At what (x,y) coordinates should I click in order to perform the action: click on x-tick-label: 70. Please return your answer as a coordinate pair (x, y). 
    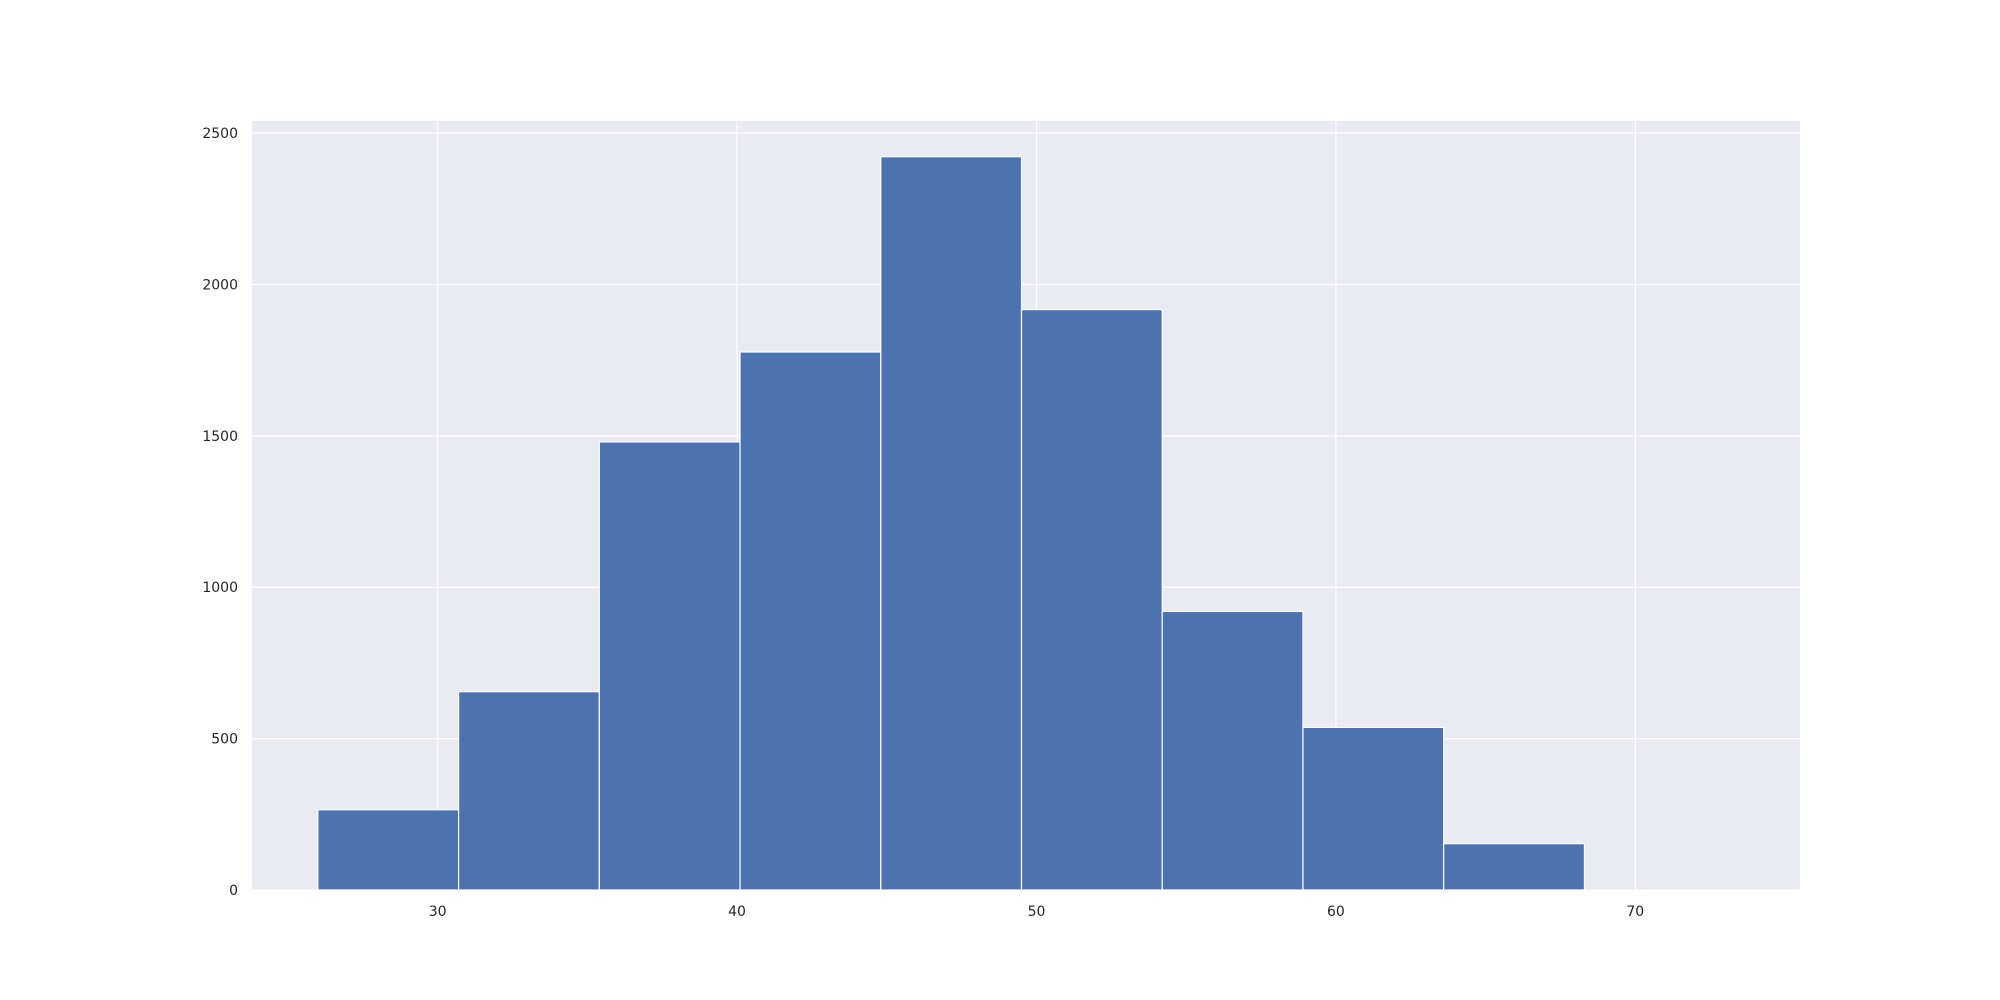
    Looking at the image, I should click on (1635, 912).